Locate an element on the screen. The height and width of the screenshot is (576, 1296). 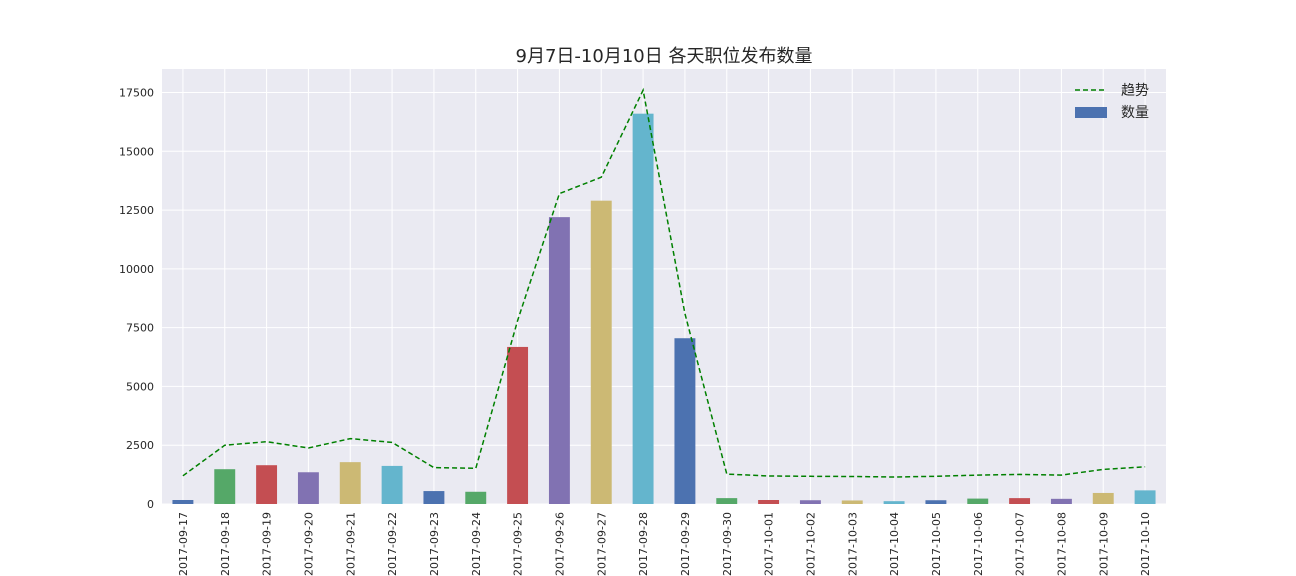
x-tick-label: 2017-09-29 is located at coordinates (685, 544).